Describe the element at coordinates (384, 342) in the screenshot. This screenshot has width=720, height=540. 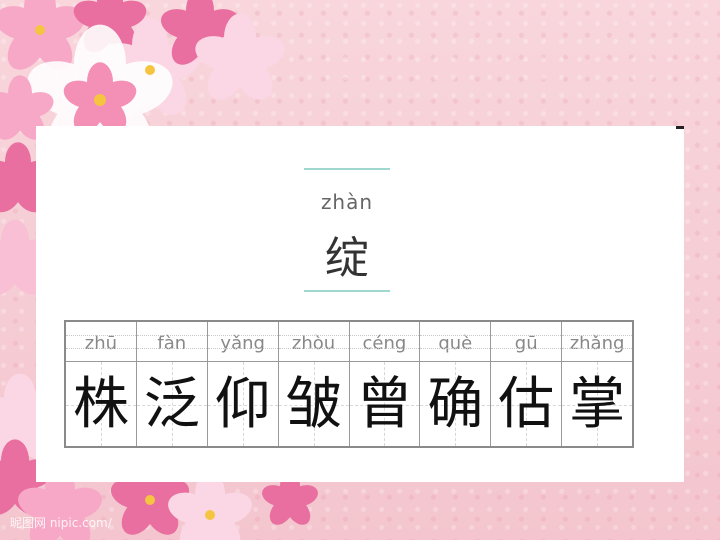
I see `cell-pinyin: céng` at that location.